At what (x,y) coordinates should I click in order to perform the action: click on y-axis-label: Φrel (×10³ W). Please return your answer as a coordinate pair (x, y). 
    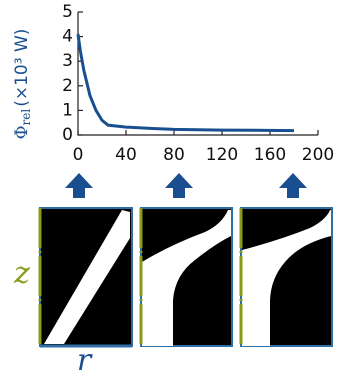
    Looking at the image, I should click on (22, 84).